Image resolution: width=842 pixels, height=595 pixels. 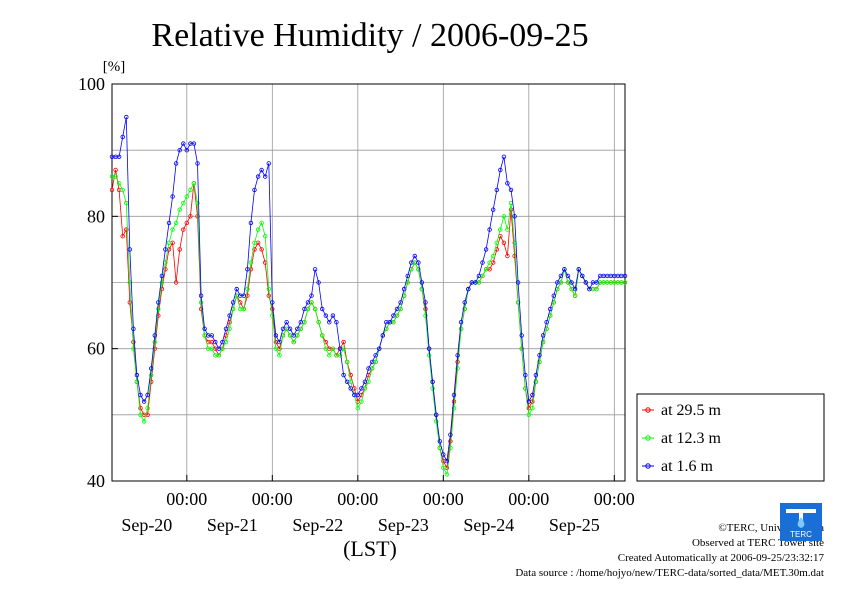 I want to click on x-axis-label: (LST), so click(x=370, y=548).